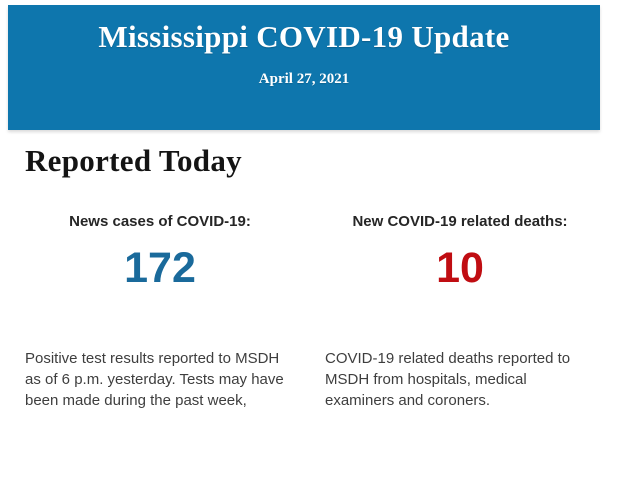 The image size is (620, 483). Describe the element at coordinates (304, 79) in the screenshot. I see `report-date: April 27, 2021` at that location.